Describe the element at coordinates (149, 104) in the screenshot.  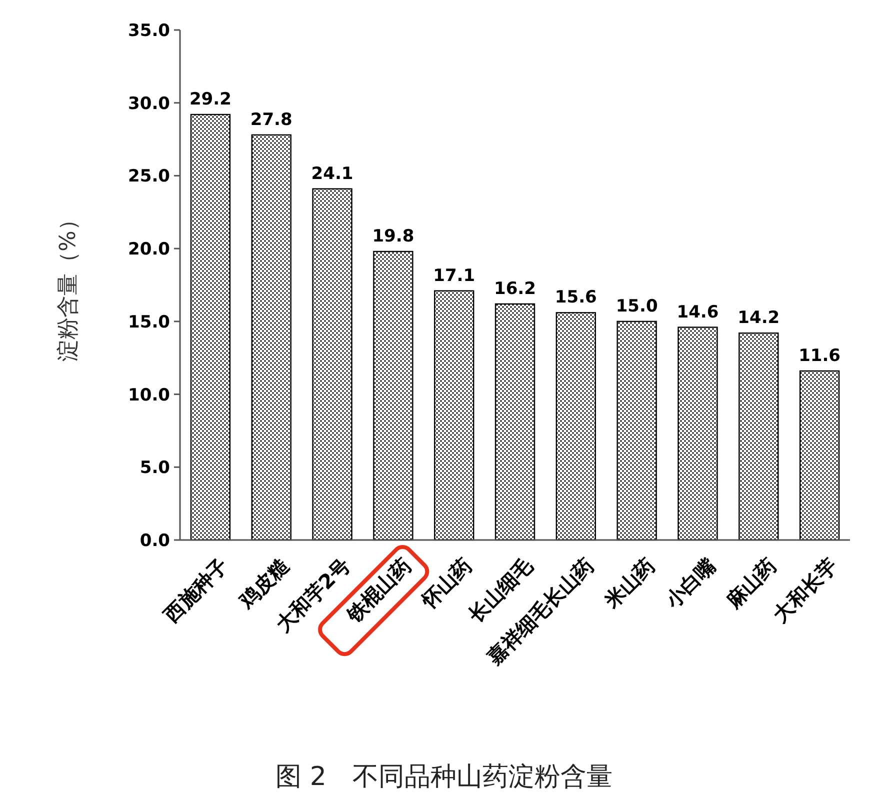
I see `y-tick-label: 30.0` at that location.